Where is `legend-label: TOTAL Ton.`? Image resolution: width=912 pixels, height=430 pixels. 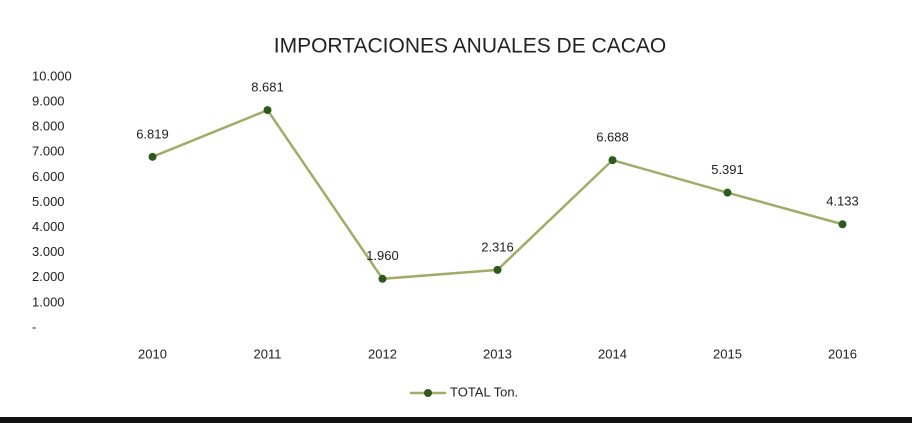 legend-label: TOTAL Ton. is located at coordinates (484, 391).